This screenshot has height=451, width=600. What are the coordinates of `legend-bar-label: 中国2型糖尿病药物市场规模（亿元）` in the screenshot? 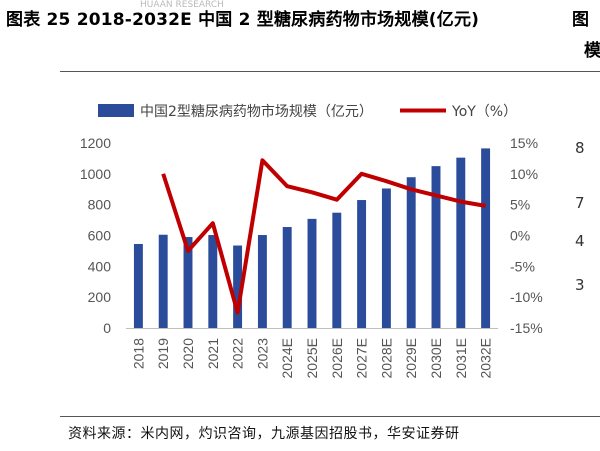 It's located at (256, 111).